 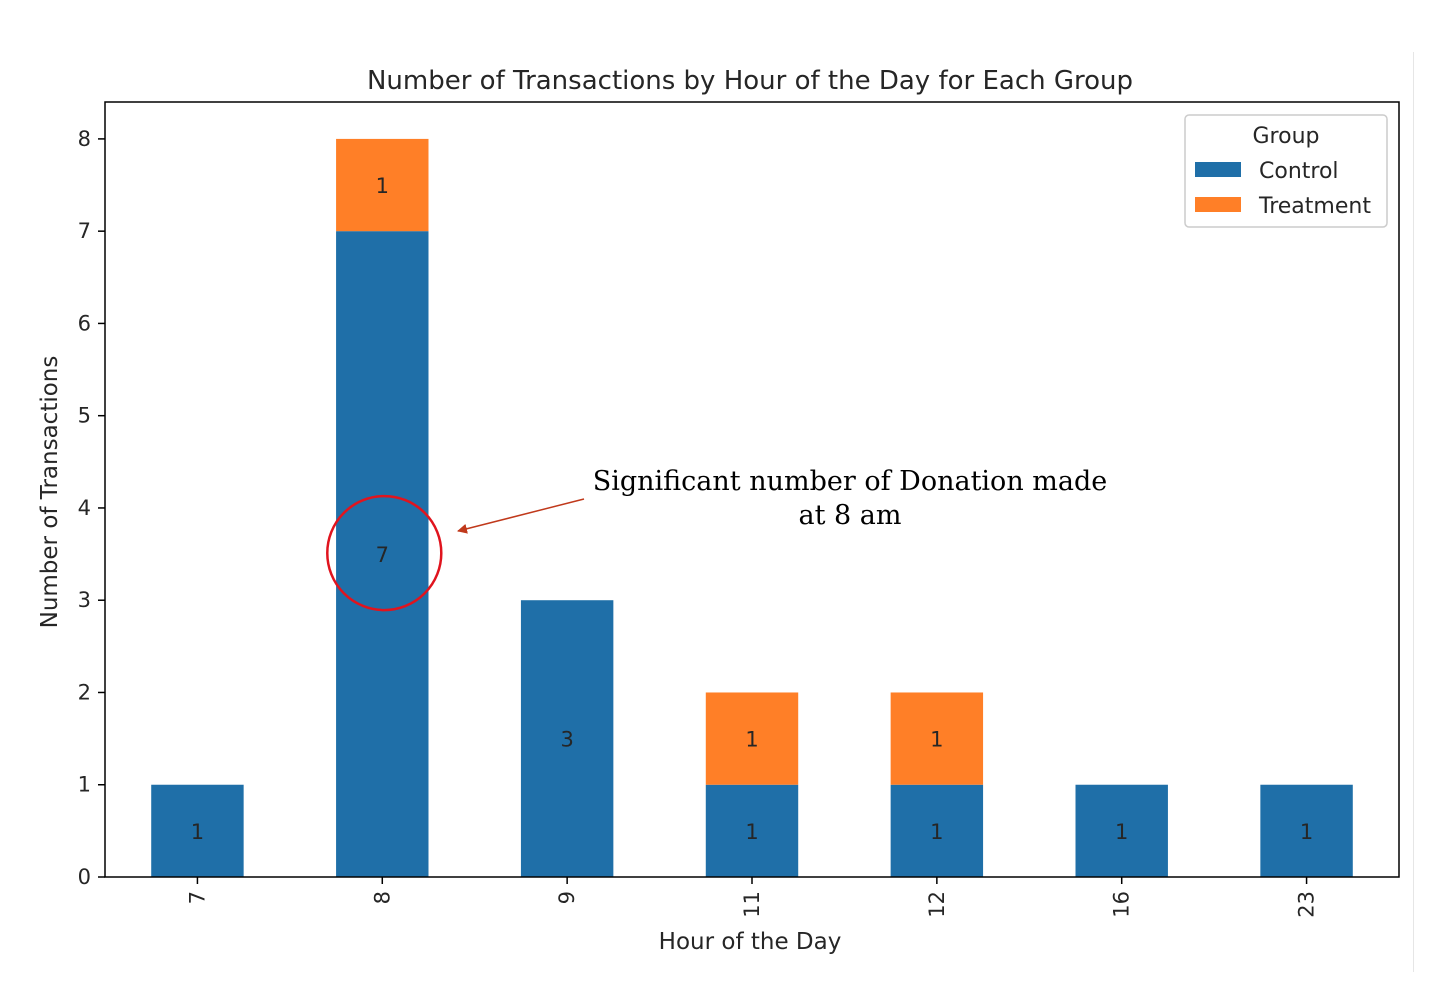 I want to click on y-tick-label-8: 8, so click(x=84, y=139).